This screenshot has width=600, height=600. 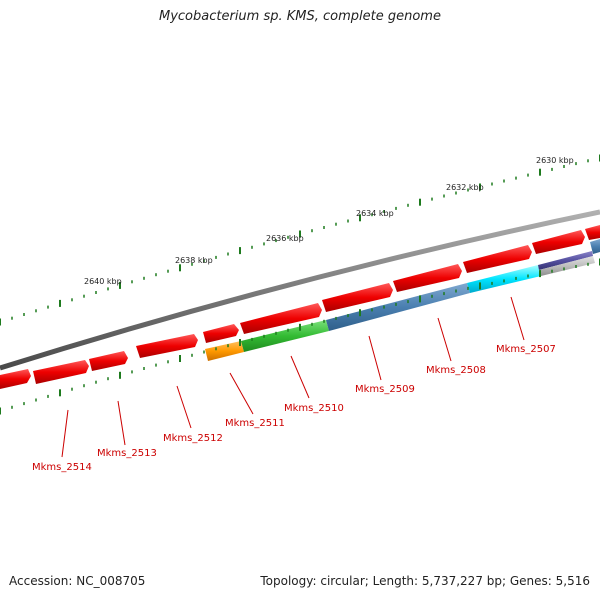 I want to click on scale-label: 2632 kbp, so click(x=465, y=187).